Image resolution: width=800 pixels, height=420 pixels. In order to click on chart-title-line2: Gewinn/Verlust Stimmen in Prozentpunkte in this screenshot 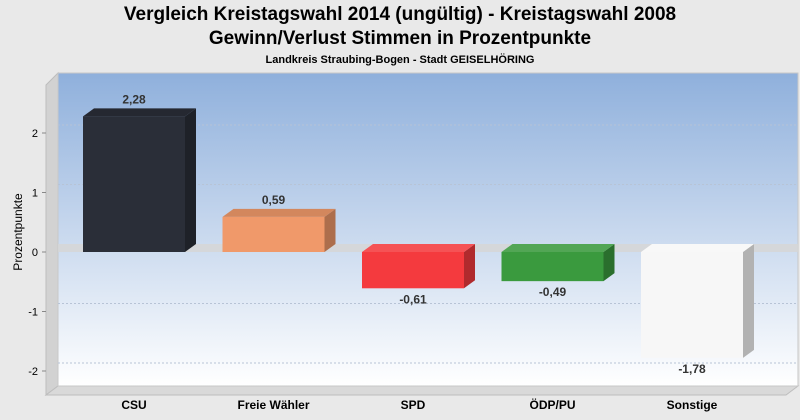, I will do `click(400, 38)`.